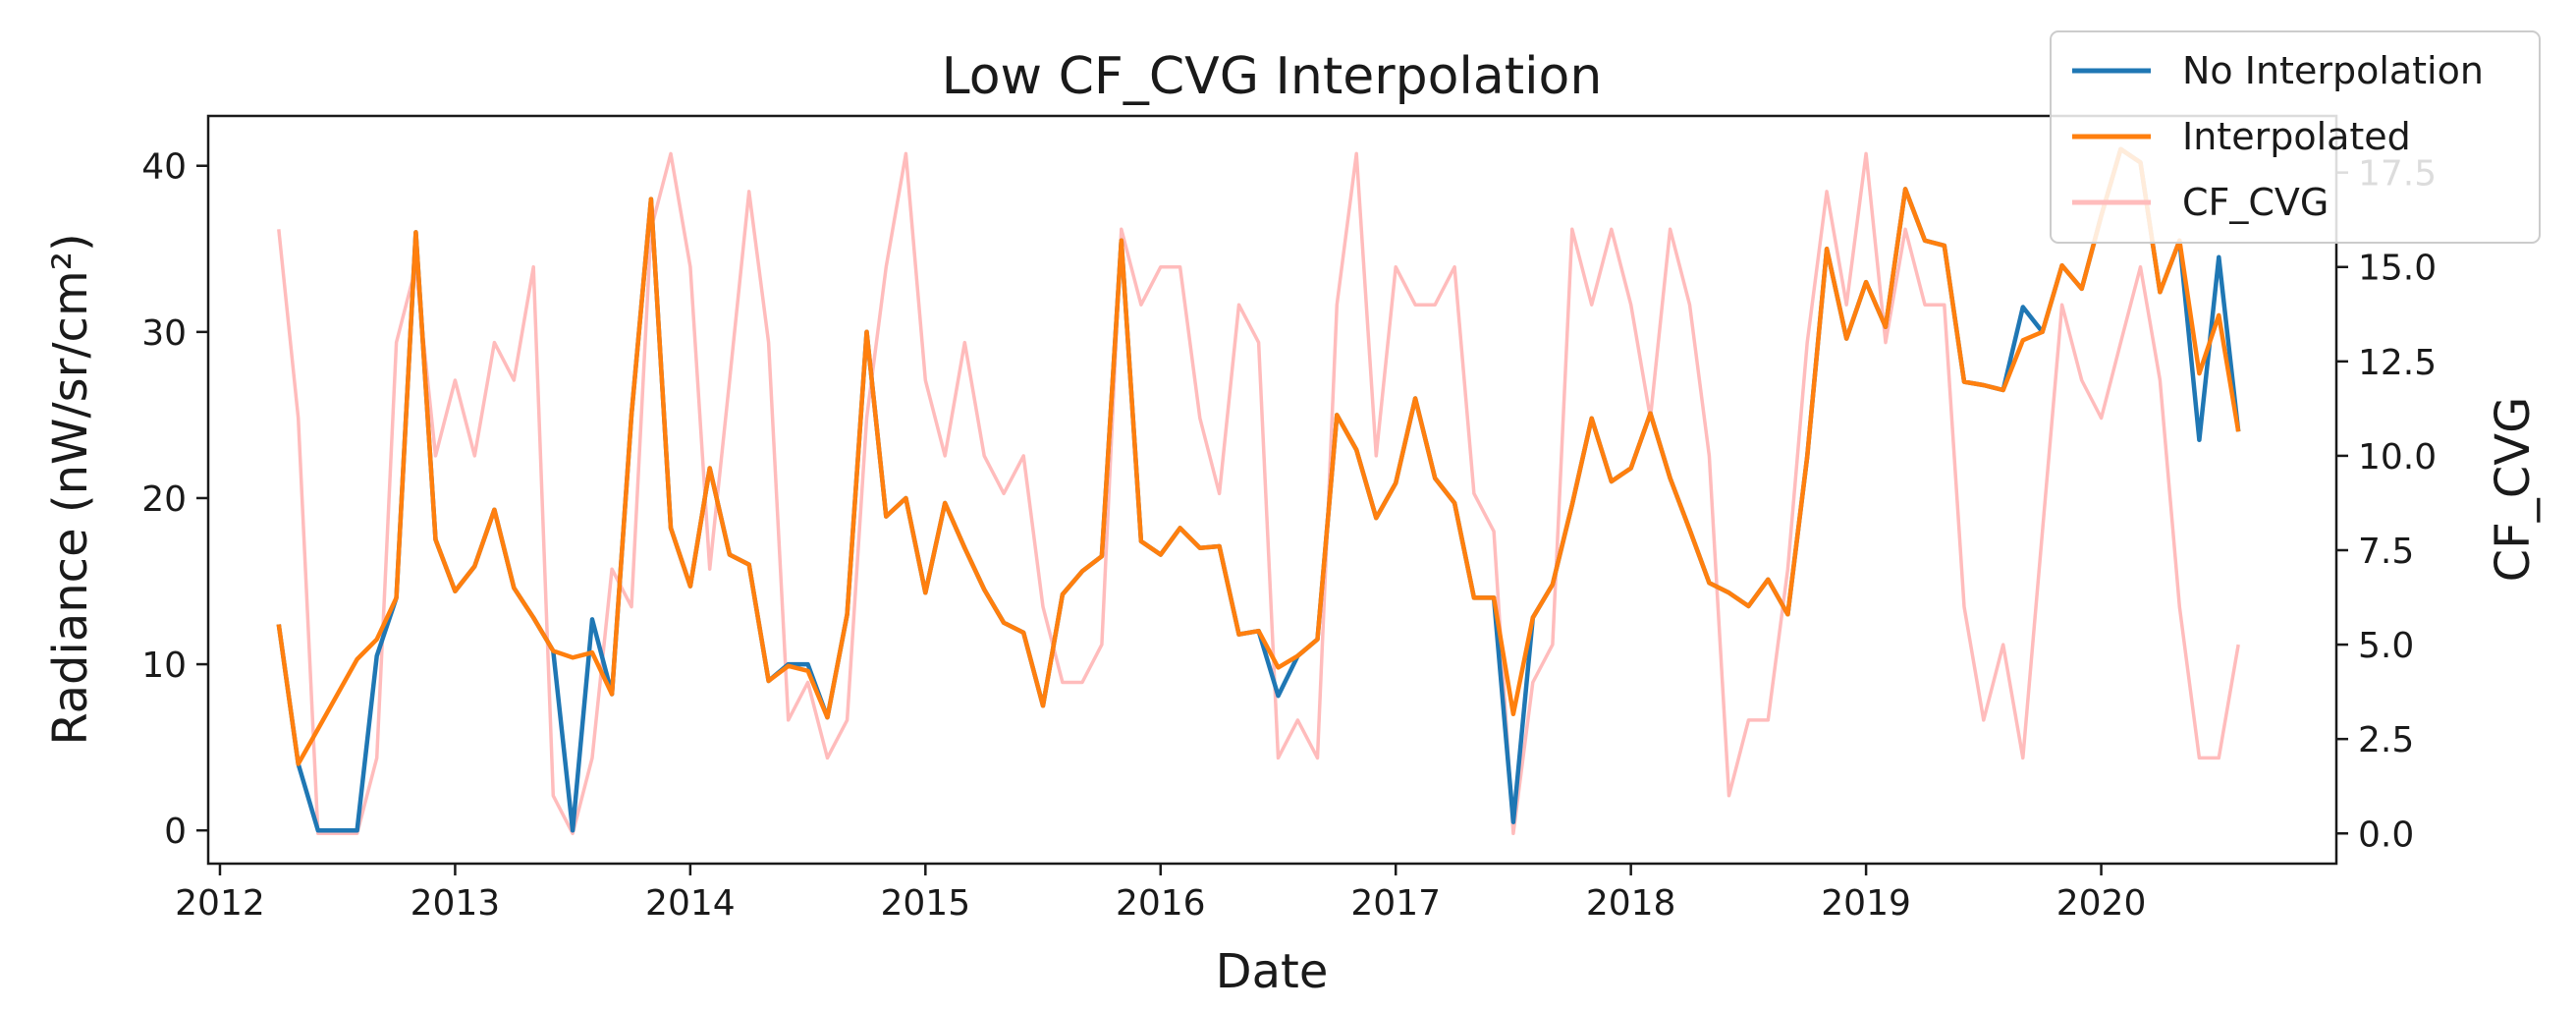 This screenshot has width=2576, height=1012. I want to click on y-axis-left: 0 10 20 30 40, so click(174, 499).